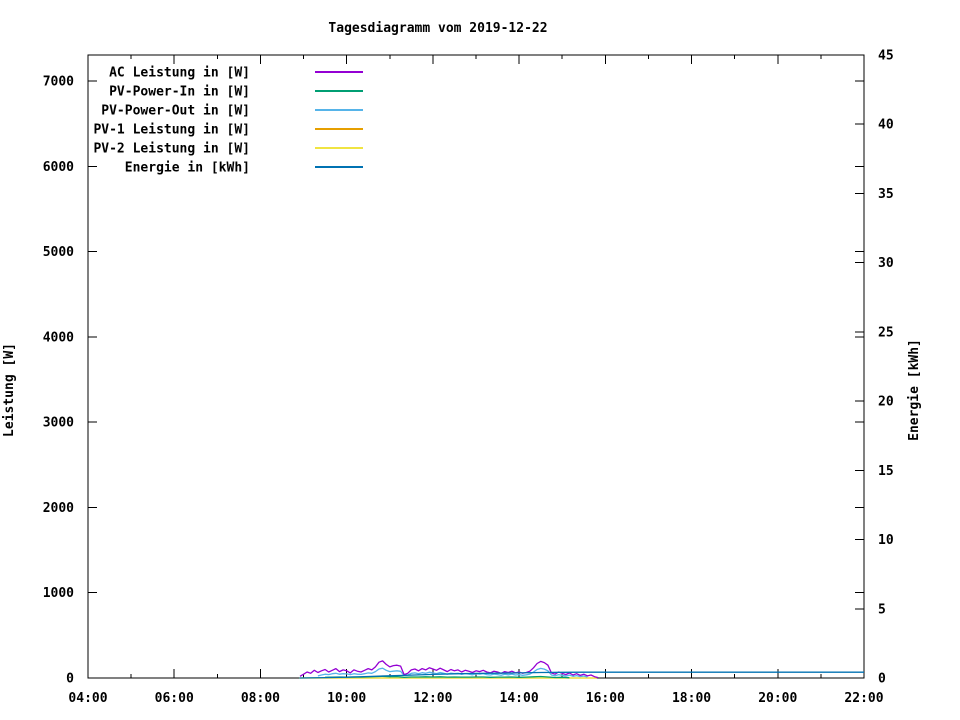 The height and width of the screenshot is (720, 960). I want to click on y-left-tick-label: 4000, so click(58, 337).